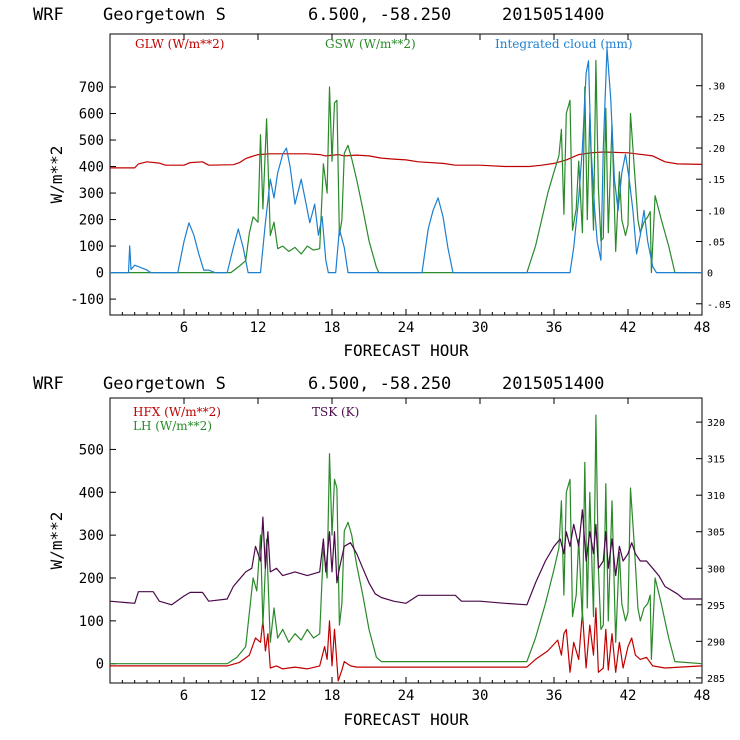  I want to click on legend-entry: TSK (K), so click(335, 412).